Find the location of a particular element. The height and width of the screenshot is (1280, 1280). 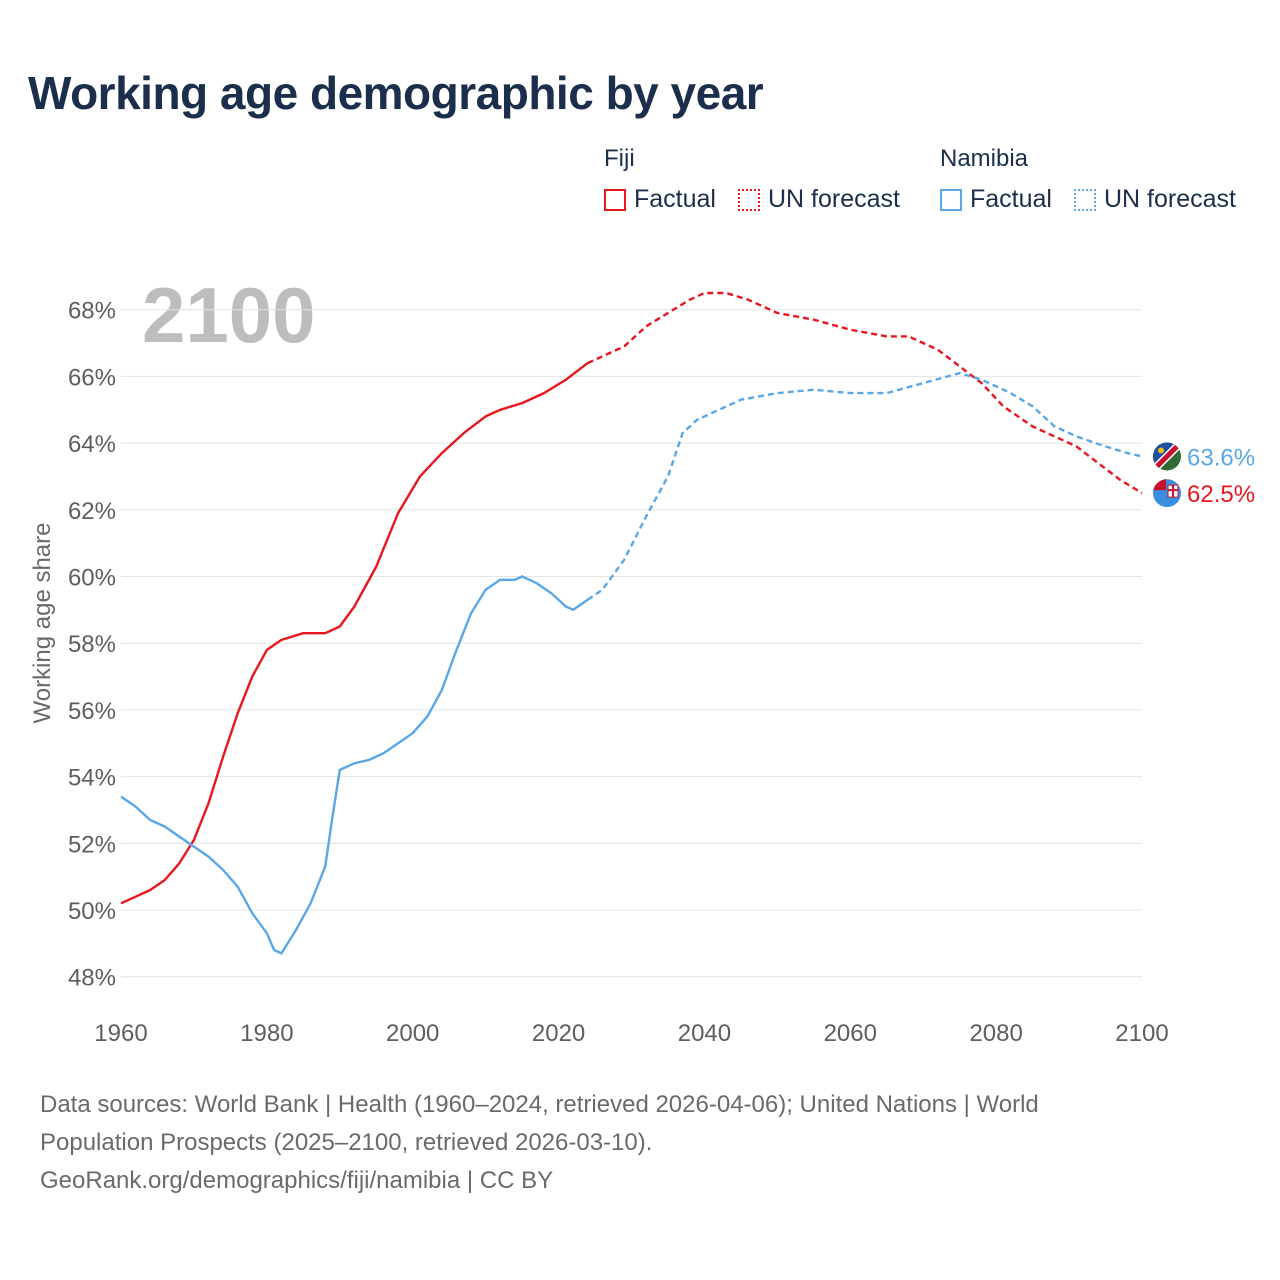

x-tick-label: 1980 is located at coordinates (266, 1033).